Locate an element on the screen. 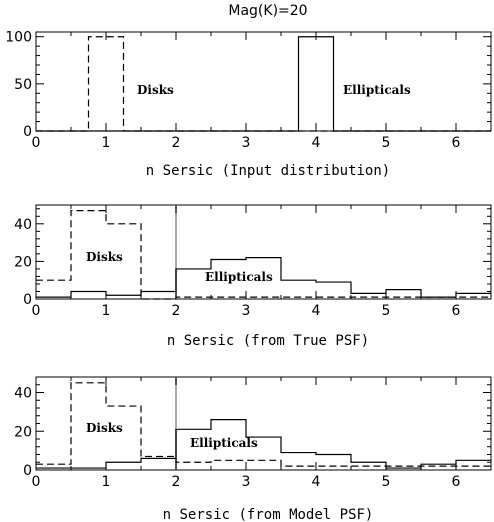 The width and height of the screenshot is (494, 522). y-tick-label: 100 is located at coordinates (18, 38).